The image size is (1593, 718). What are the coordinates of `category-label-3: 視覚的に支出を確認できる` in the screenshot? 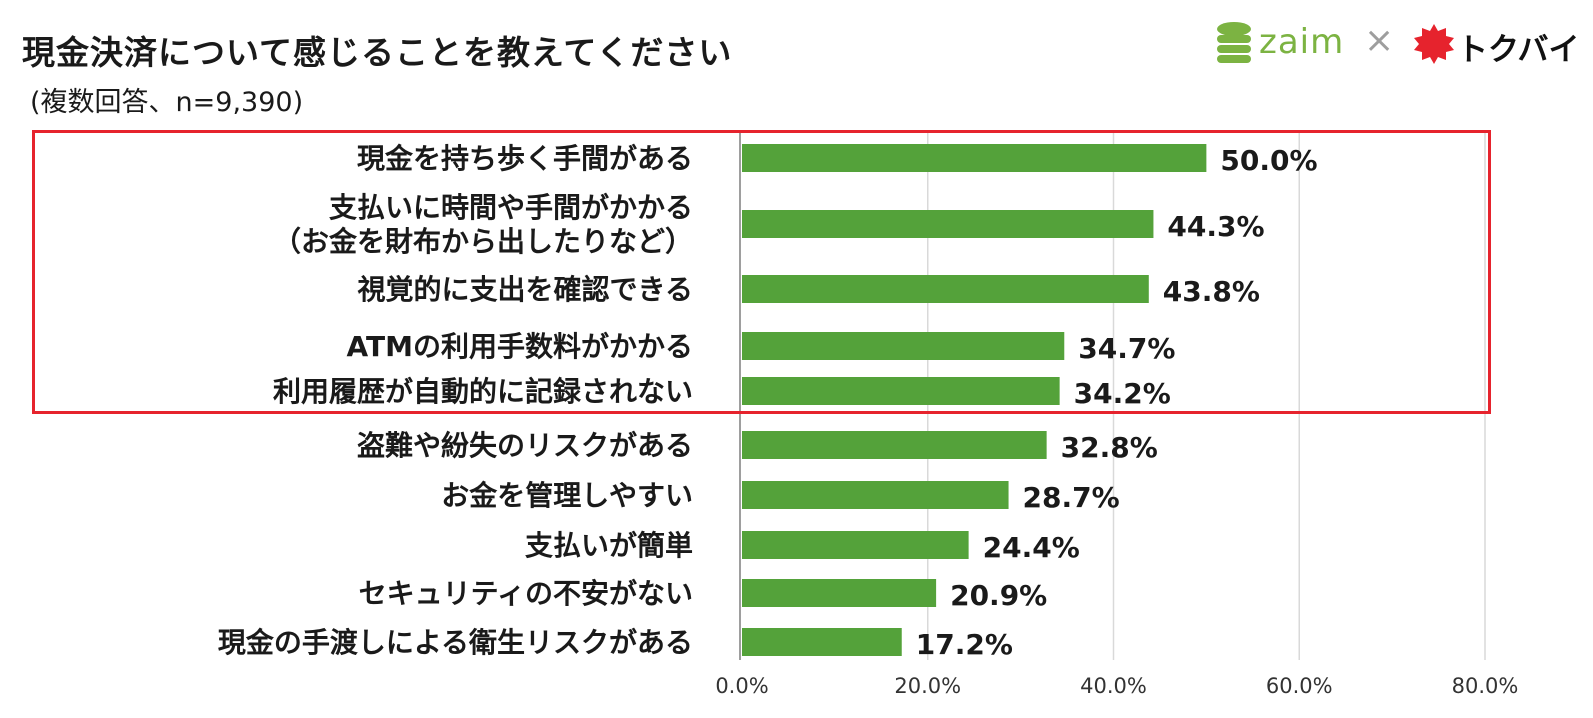 It's located at (525, 289).